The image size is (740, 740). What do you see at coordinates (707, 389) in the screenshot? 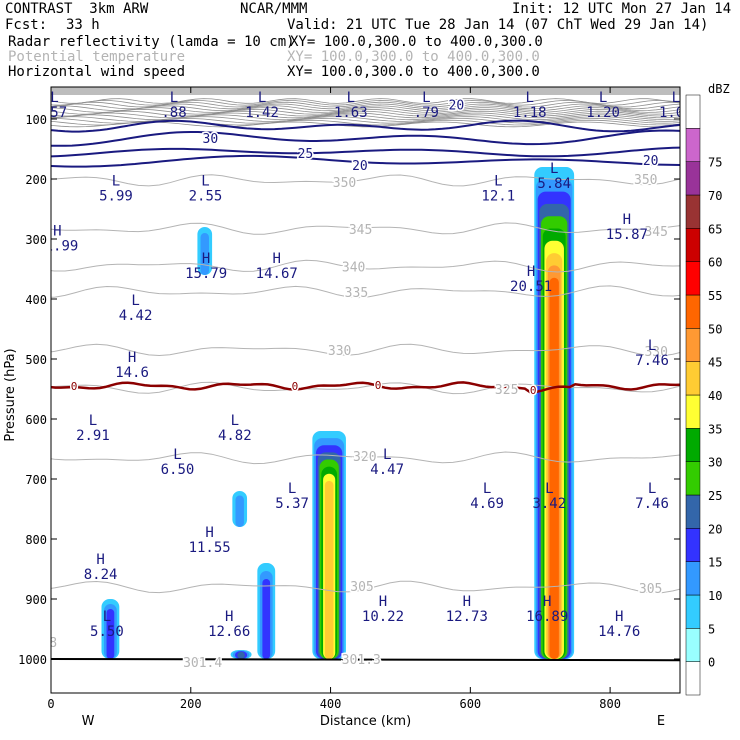
I see `colorbar: 0 5 10 15 20 25 30 35 40 45 50 55 60 65 70 75 dBZ` at bounding box center [707, 389].